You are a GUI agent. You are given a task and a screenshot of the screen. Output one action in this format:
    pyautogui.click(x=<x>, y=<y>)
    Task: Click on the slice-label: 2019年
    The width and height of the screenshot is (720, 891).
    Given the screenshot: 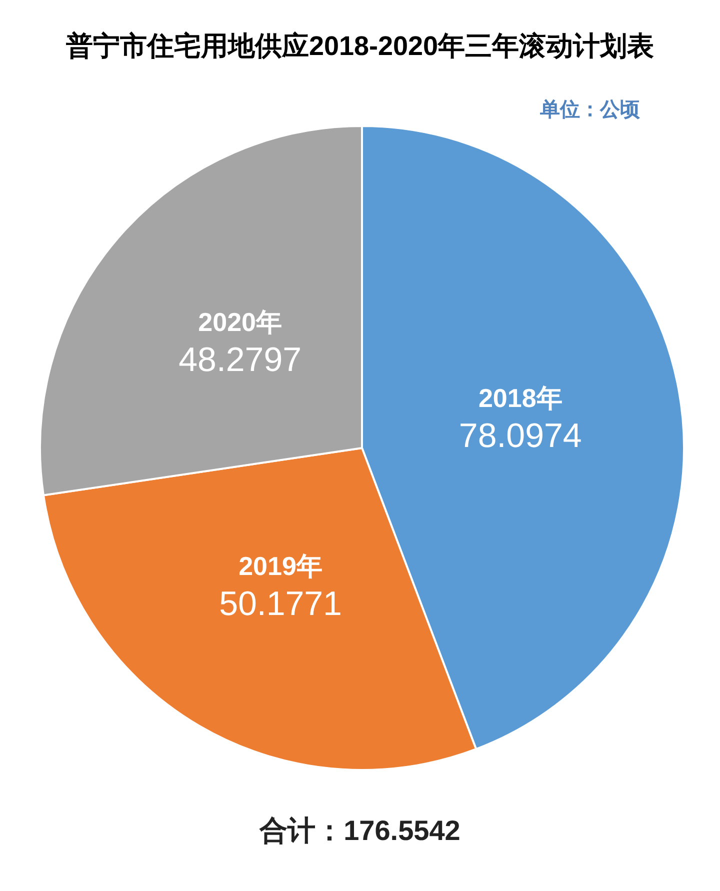 What is the action you would take?
    pyautogui.click(x=280, y=565)
    